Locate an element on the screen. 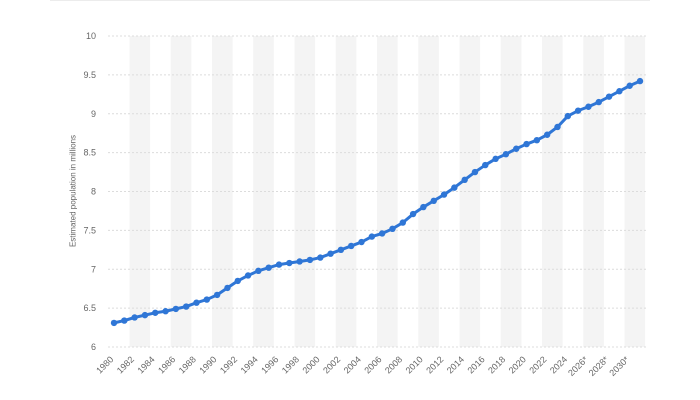 Image resolution: width=700 pixels, height=400 pixels. x-tick-label: 2028* is located at coordinates (599, 366).